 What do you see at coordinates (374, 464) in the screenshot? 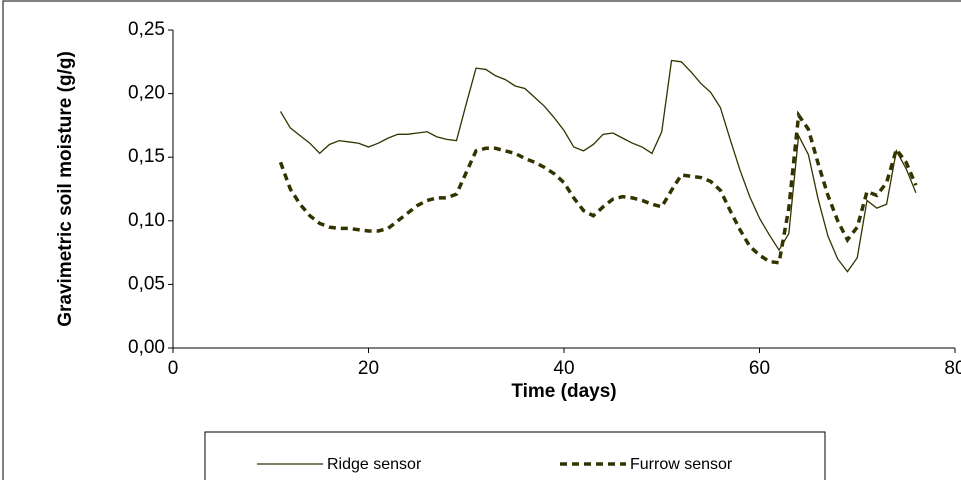
I see `legend-label: Ridge sensor` at bounding box center [374, 464].